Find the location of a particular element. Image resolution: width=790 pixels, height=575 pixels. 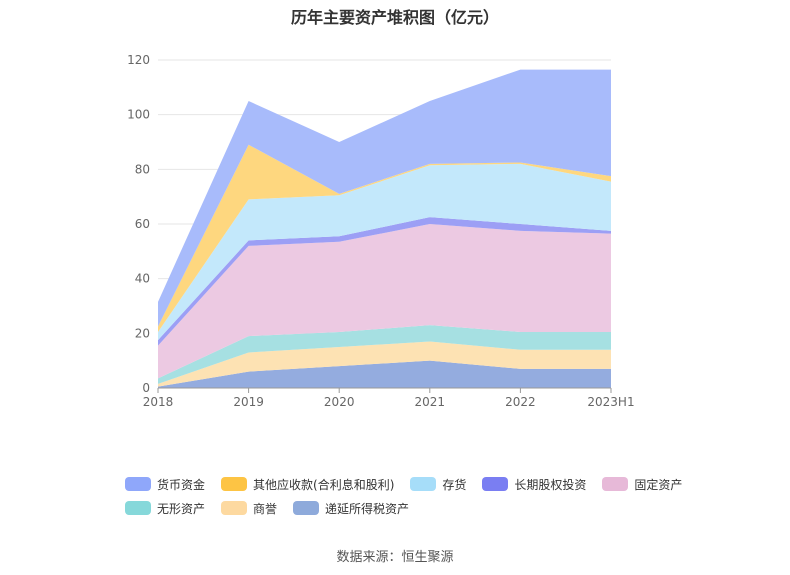

y-tick-label: 40 is located at coordinates (142, 279).